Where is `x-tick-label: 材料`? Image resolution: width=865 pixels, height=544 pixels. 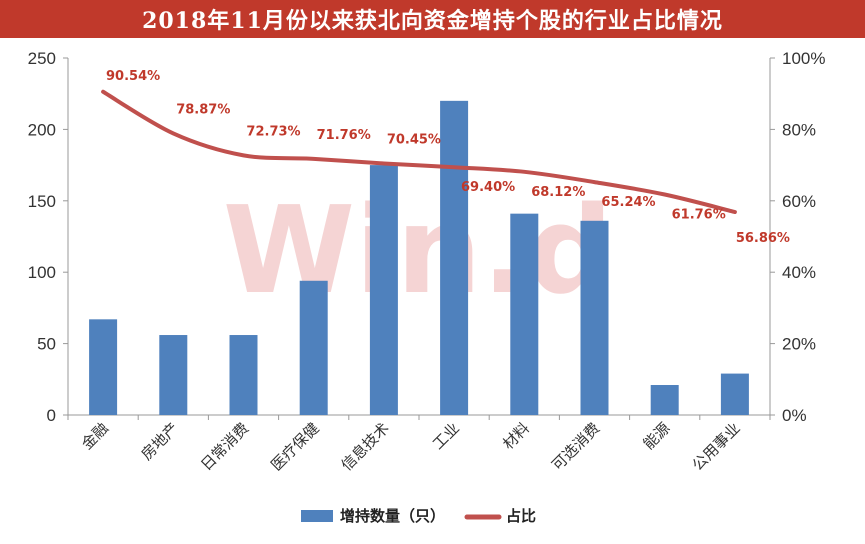 x-tick-label: 材料 is located at coordinates (516, 436).